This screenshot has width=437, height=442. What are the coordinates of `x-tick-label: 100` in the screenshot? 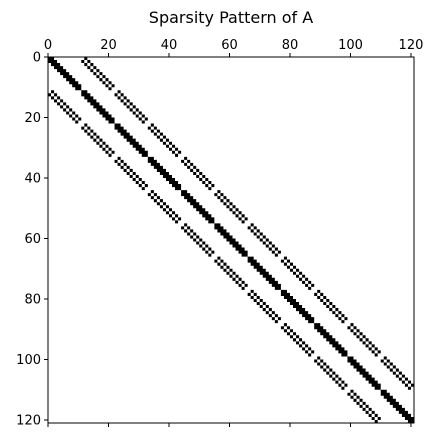 It's located at (350, 45).